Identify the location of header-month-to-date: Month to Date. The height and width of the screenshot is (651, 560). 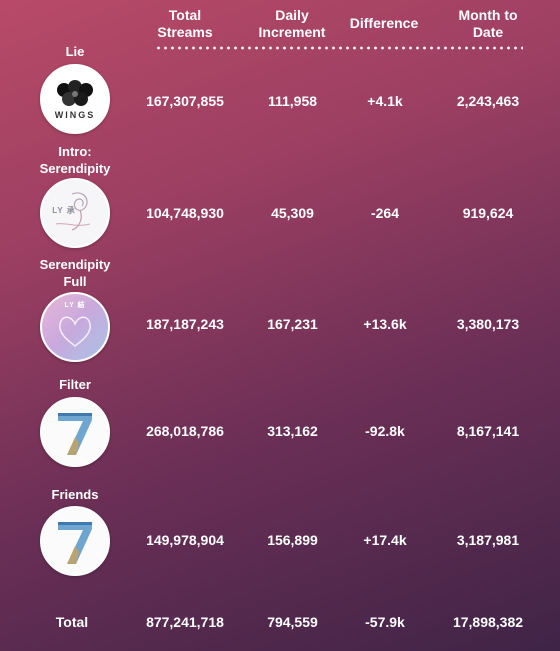
(488, 24).